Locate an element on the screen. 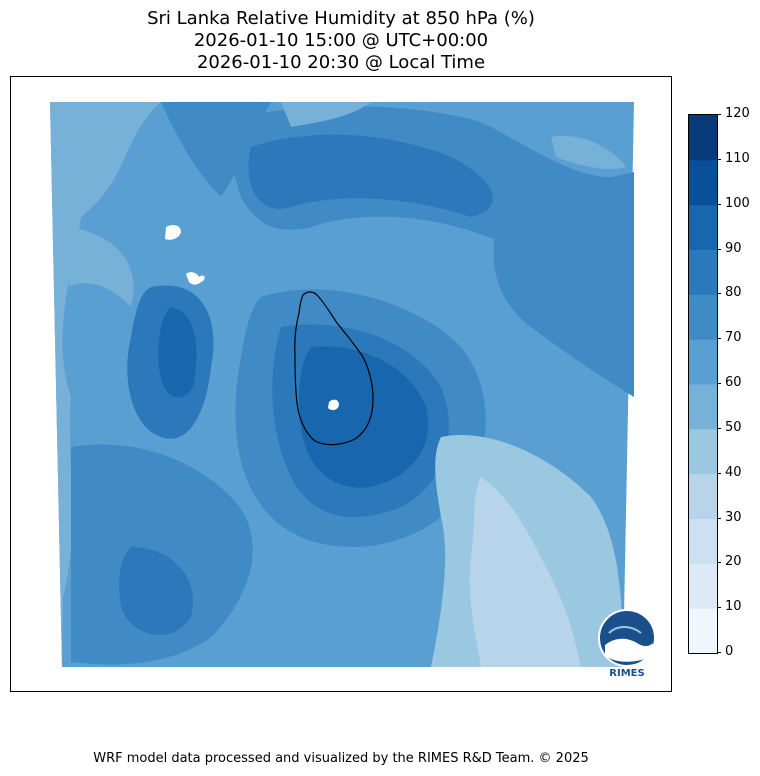  southeast-driest-zone is located at coordinates (525, 572).